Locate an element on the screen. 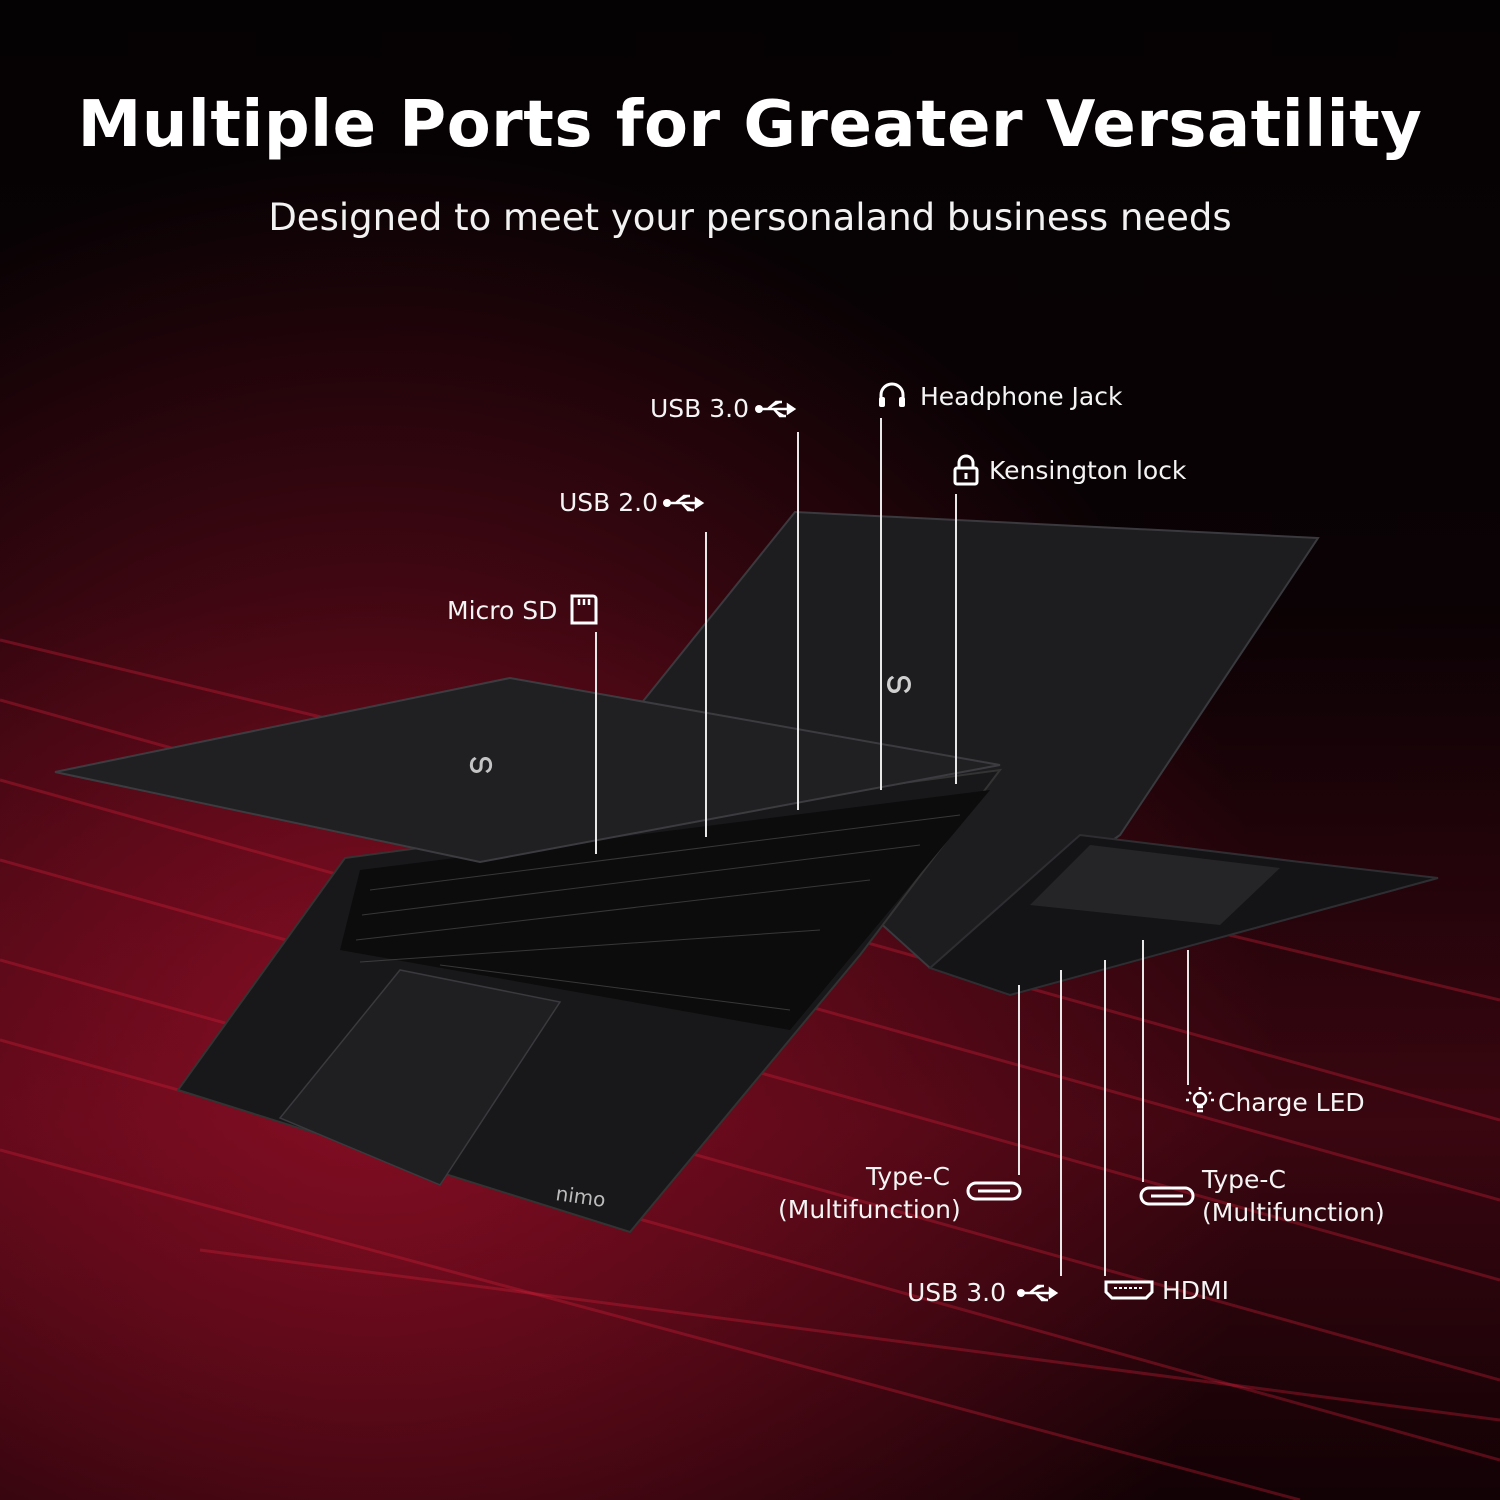 This screenshot has width=1500, height=1500. lock-icon is located at coordinates (966, 470).